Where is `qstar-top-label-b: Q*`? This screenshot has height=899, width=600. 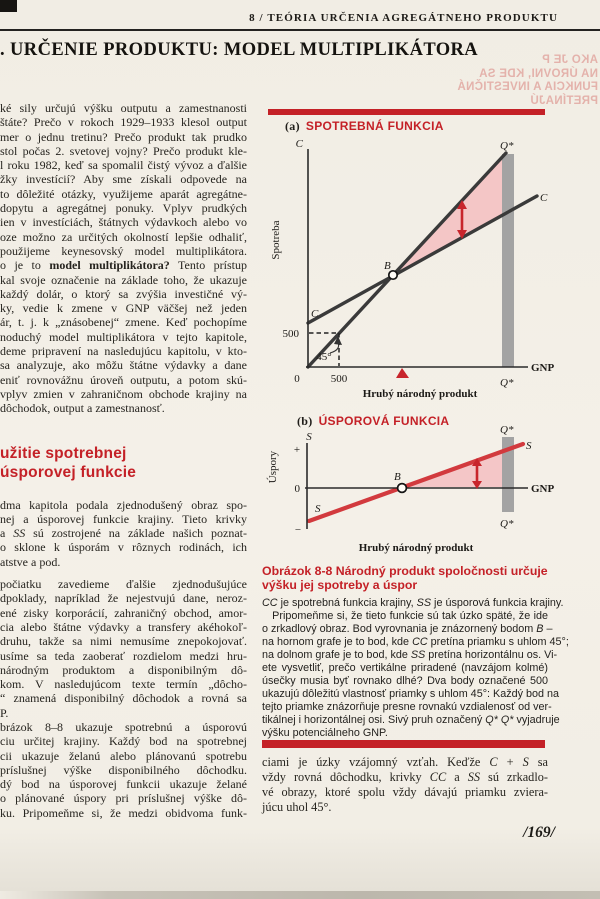
qstar-top-label-b: Q* is located at coordinates (507, 430).